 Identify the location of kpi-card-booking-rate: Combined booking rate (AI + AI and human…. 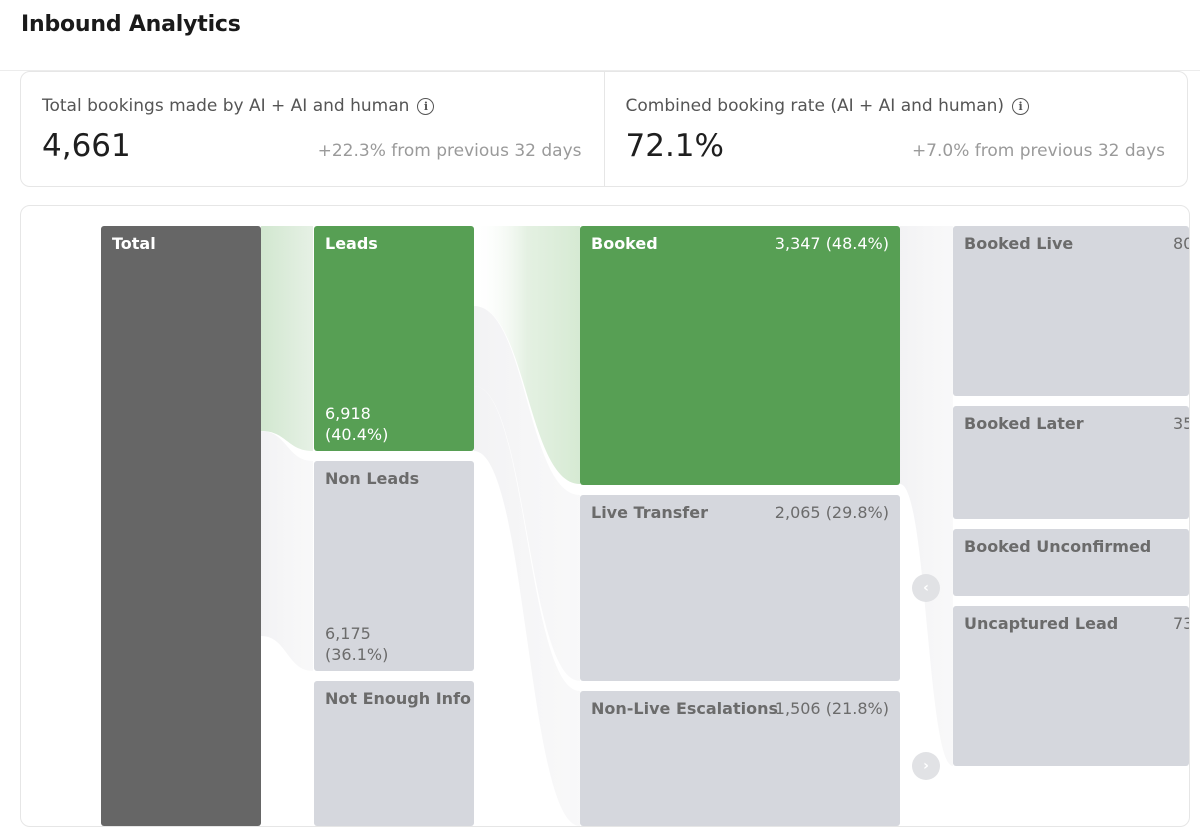
(895, 129).